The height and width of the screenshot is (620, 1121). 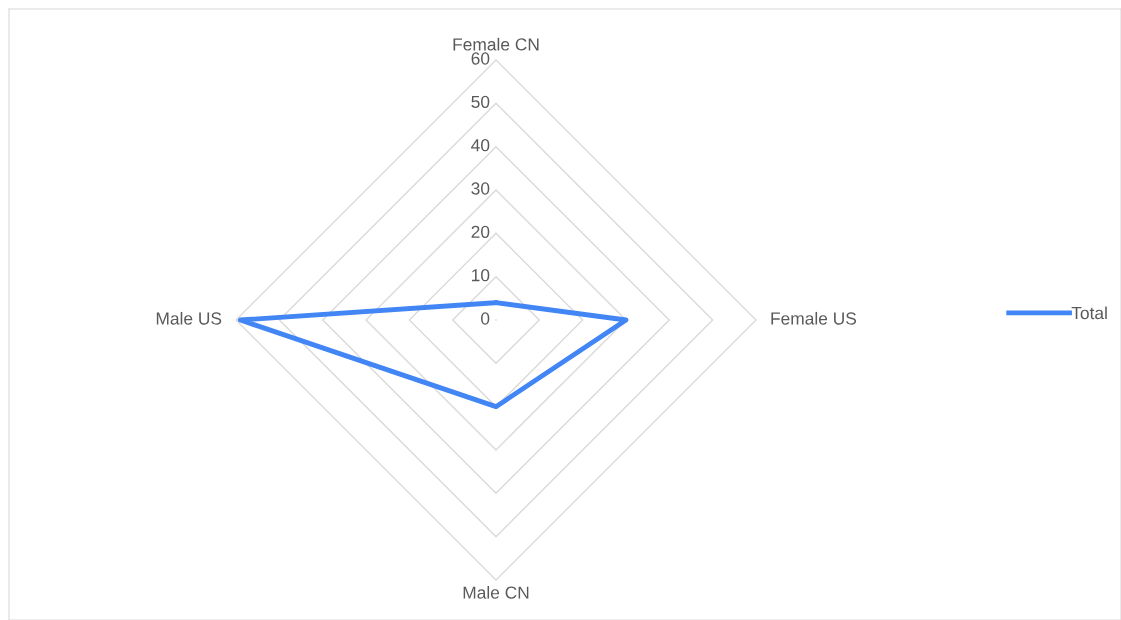 I want to click on spoke-label: Male US, so click(x=189, y=318).